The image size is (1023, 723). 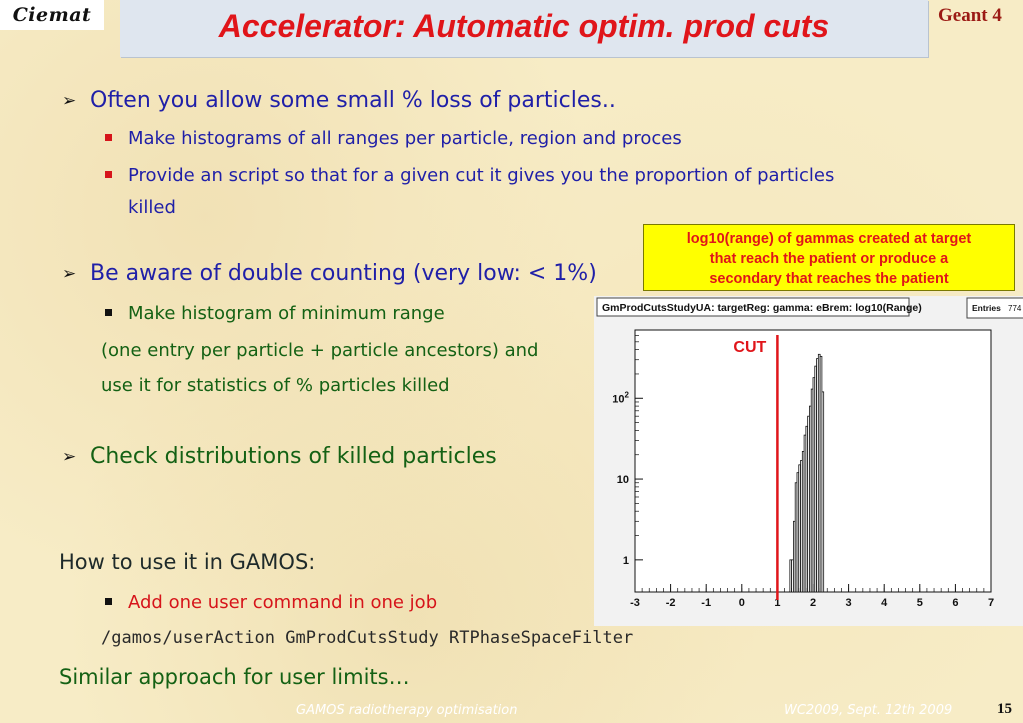 I want to click on histogram-title-box, so click(x=753, y=307).